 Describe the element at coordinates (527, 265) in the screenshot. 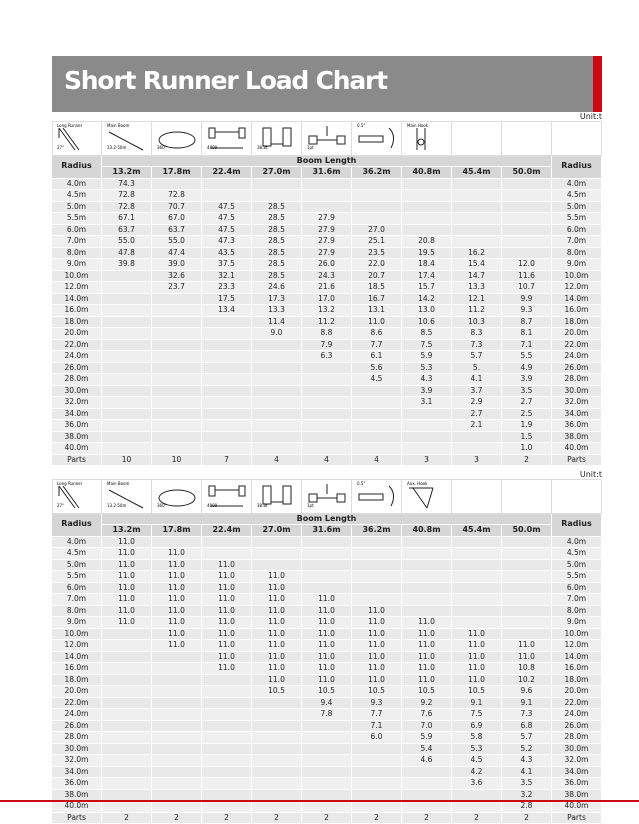

I see `load-cell: 12.0` at that location.